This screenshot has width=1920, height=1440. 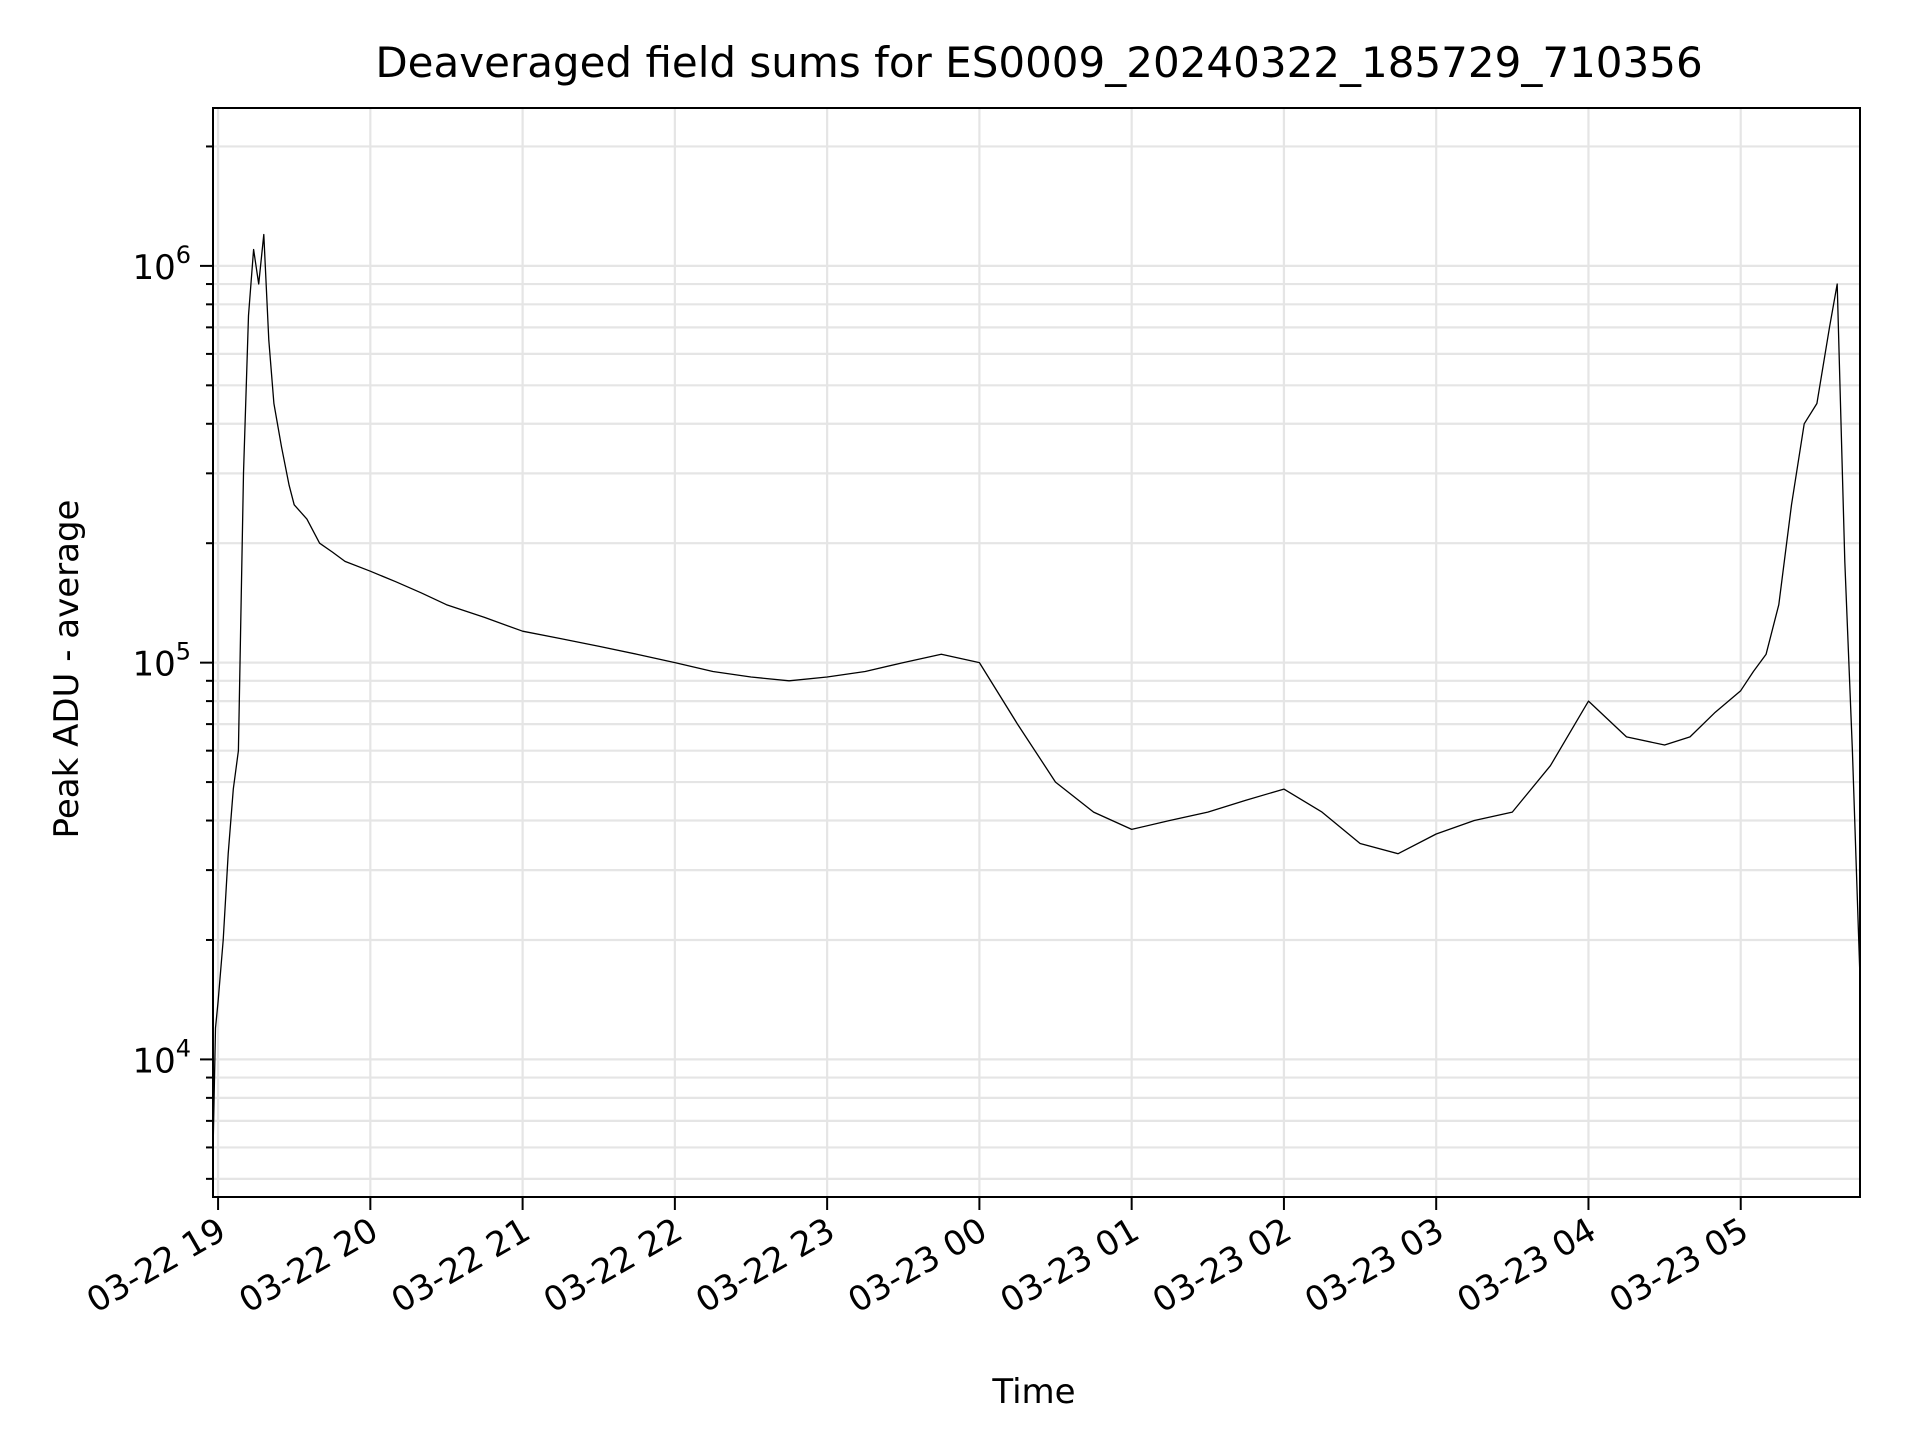 What do you see at coordinates (161, 264) in the screenshot?
I see `y-tick-label: 10⁶` at bounding box center [161, 264].